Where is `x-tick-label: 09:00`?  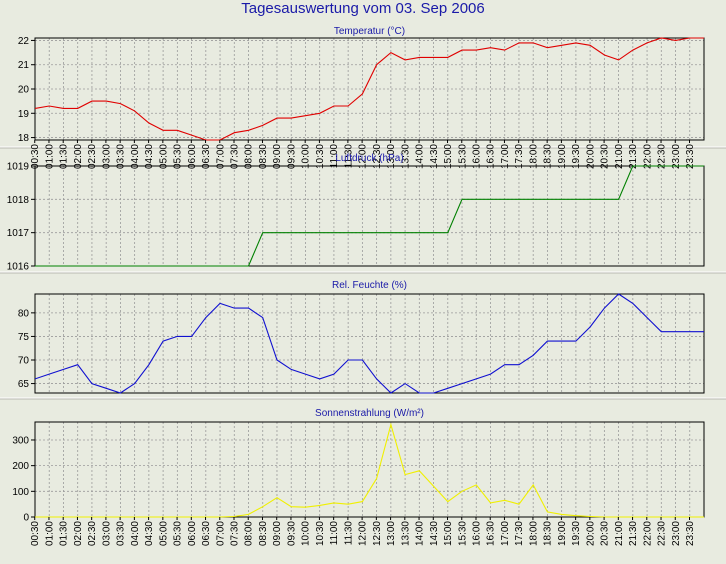 x-tick-label: 09:00 is located at coordinates (277, 156).